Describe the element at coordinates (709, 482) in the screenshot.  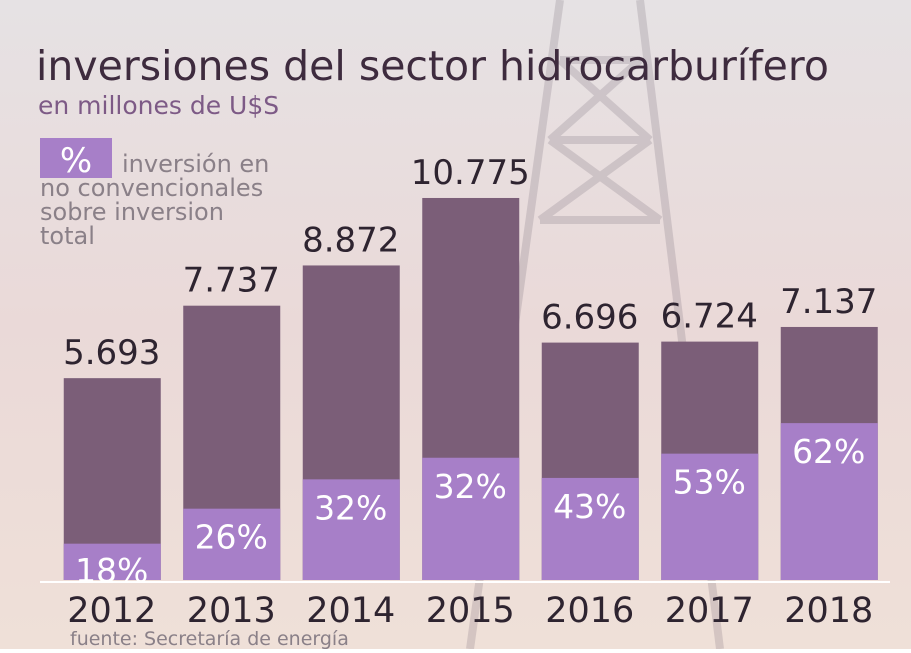
I see `percent-label: 53%` at that location.